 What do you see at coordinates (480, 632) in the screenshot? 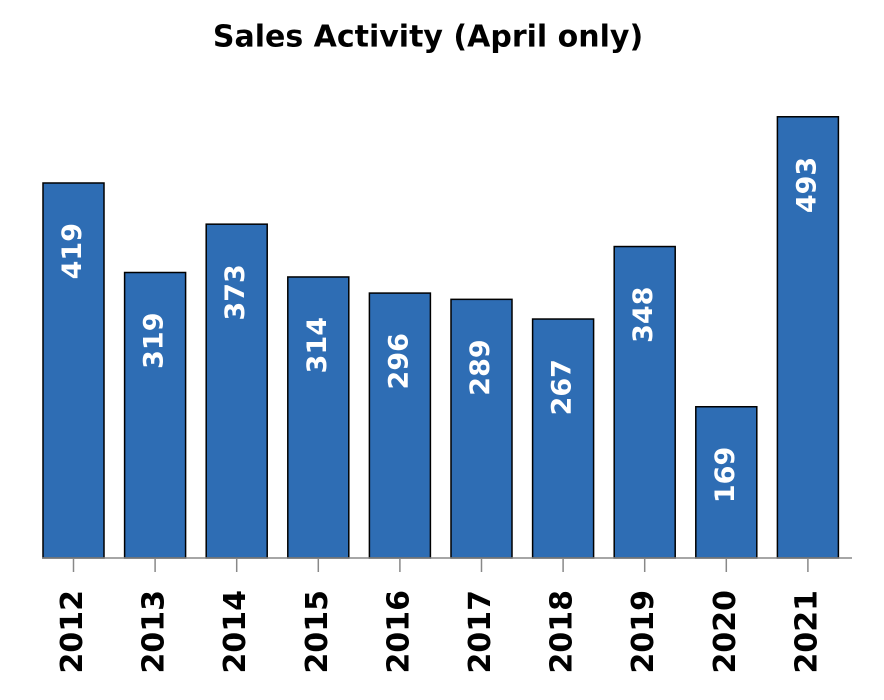
I see `x-tick-label: 2017` at bounding box center [480, 632].